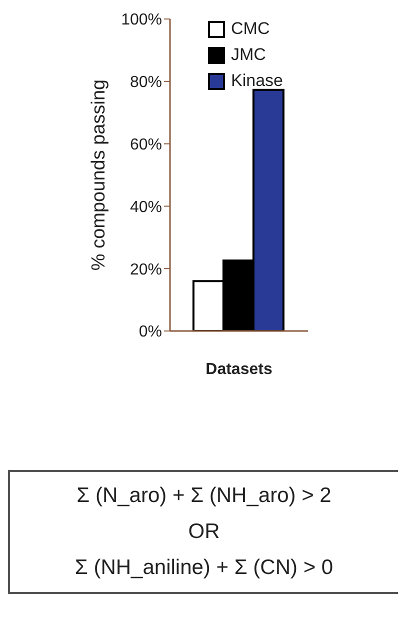 The height and width of the screenshot is (620, 406). What do you see at coordinates (204, 568) in the screenshot?
I see `text: Σ (NH_aniline) + Σ (CN) > 0` at bounding box center [204, 568].